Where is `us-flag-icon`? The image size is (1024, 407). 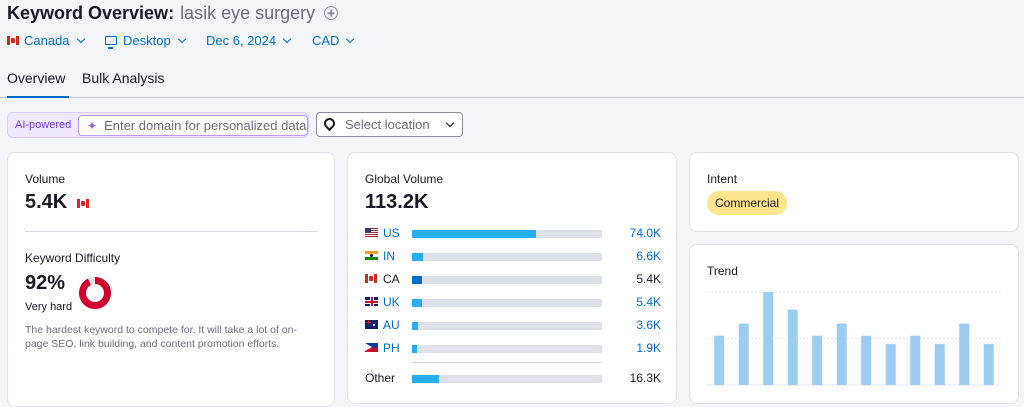
us-flag-icon is located at coordinates (371, 232).